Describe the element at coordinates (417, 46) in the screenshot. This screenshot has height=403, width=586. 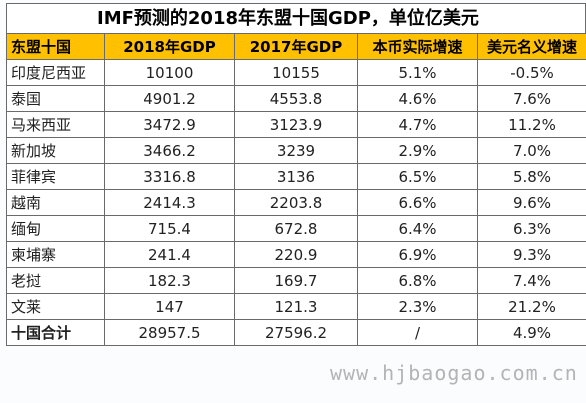
I see `header-real-growth: 本币实际增速` at that location.